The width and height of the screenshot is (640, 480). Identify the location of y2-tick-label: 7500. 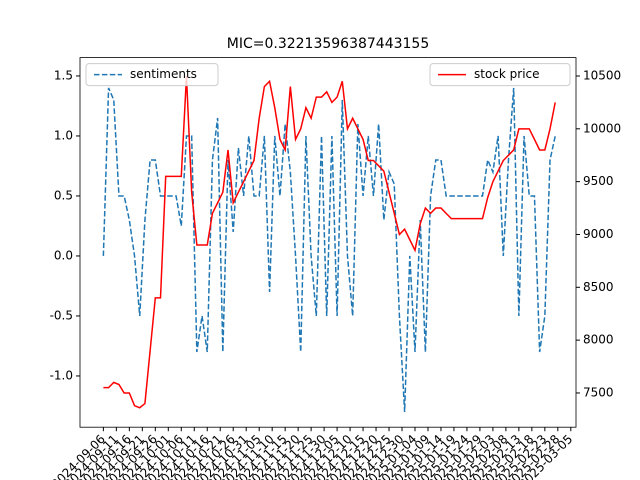
(598, 392).